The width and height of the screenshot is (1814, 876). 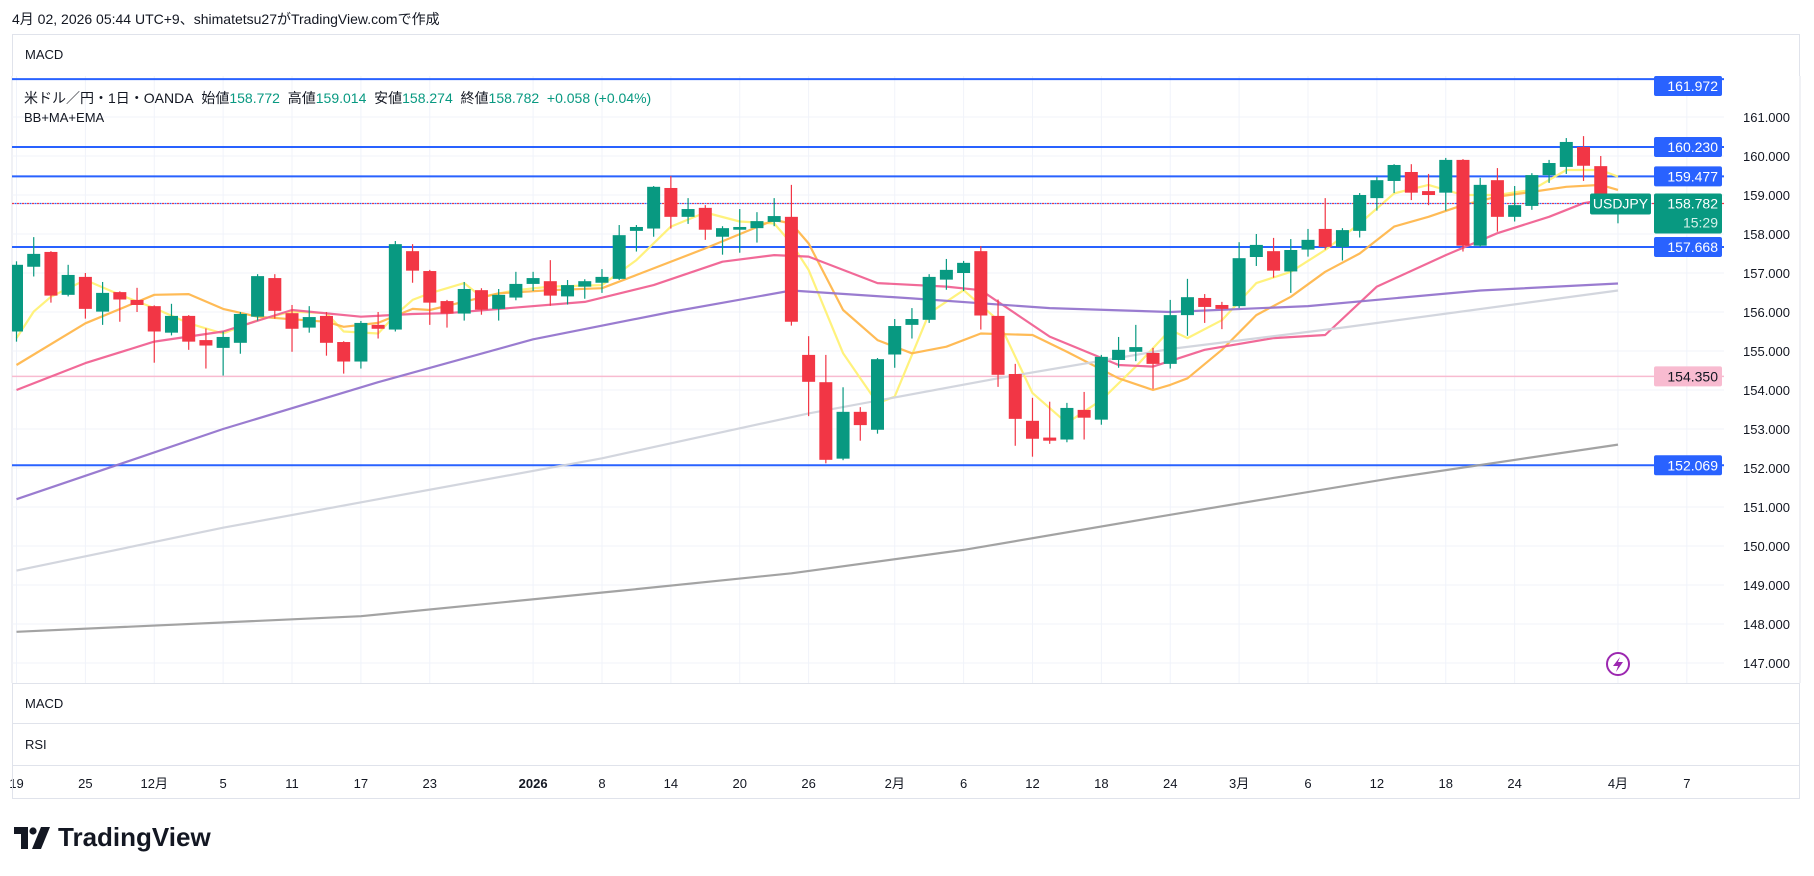 I want to click on tradingview-logo-icon, so click(x=32, y=837).